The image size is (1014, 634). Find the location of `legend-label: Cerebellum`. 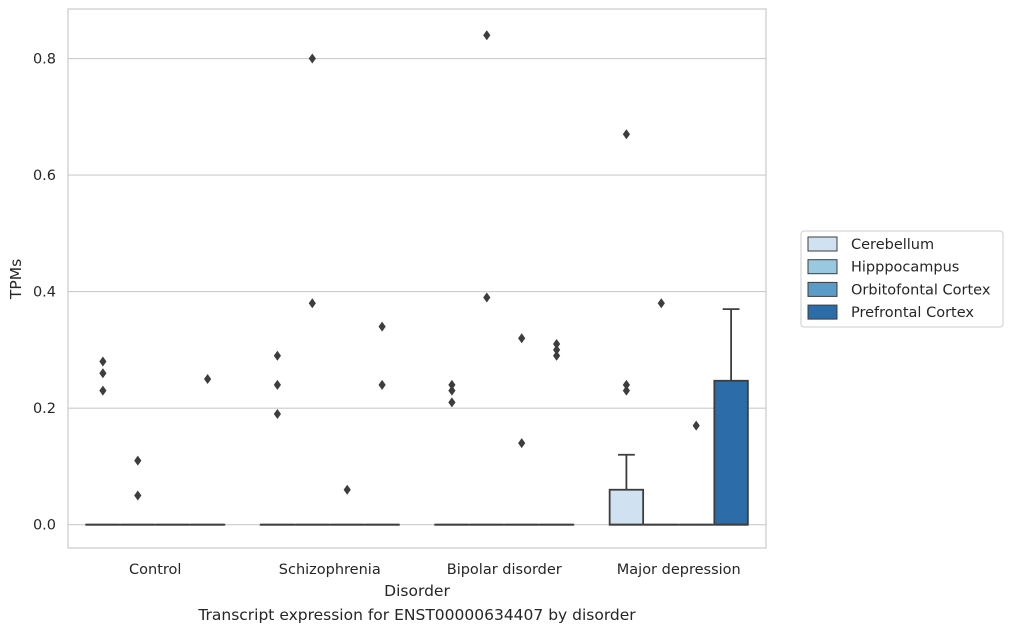

legend-label: Cerebellum is located at coordinates (892, 245).